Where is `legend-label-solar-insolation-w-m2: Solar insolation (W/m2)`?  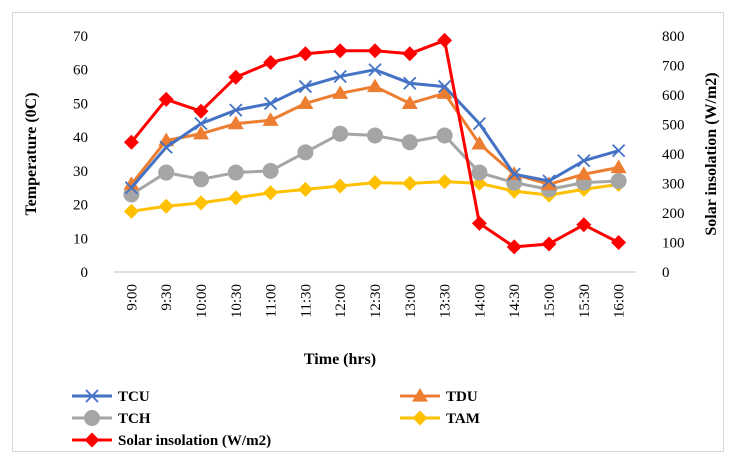 legend-label-solar-insolation-w-m2: Solar insolation (W/m2) is located at coordinates (194, 441).